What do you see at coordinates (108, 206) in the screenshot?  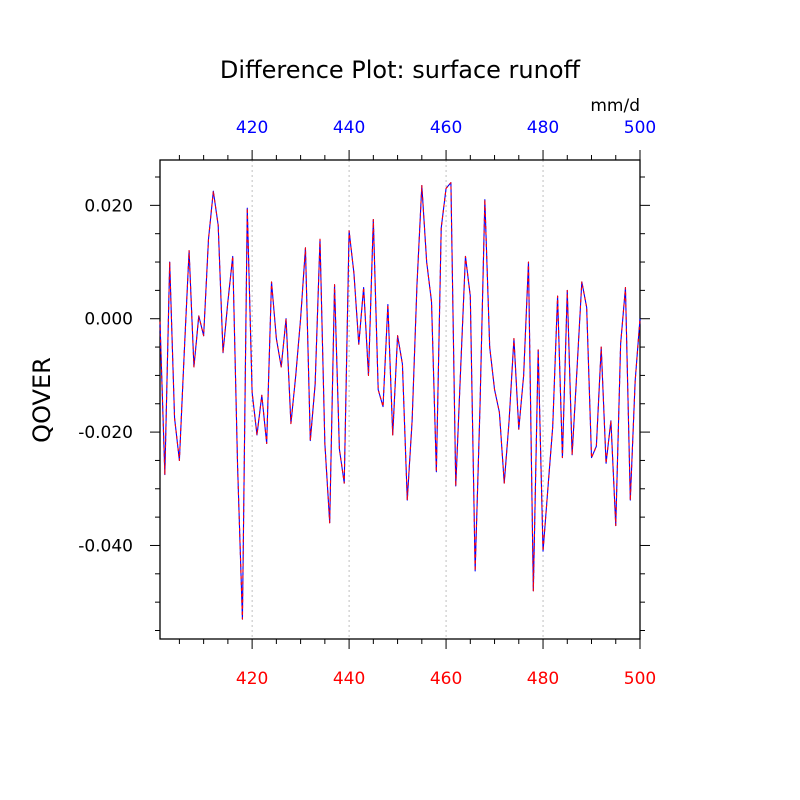 I see `y-tick-label: 0.020` at bounding box center [108, 206].